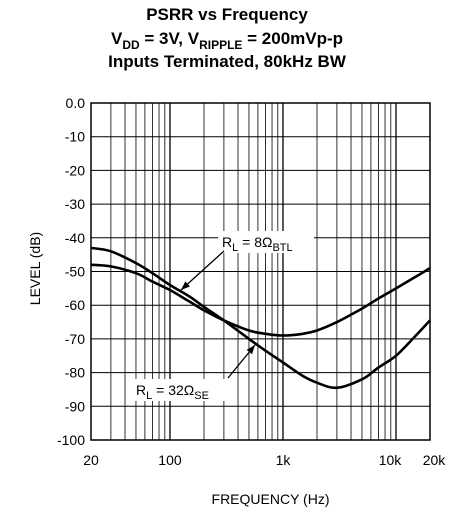 This screenshot has width=454, height=518. I want to click on vdd-value-vripple-symbol: = 3V, V, so click(169, 38).